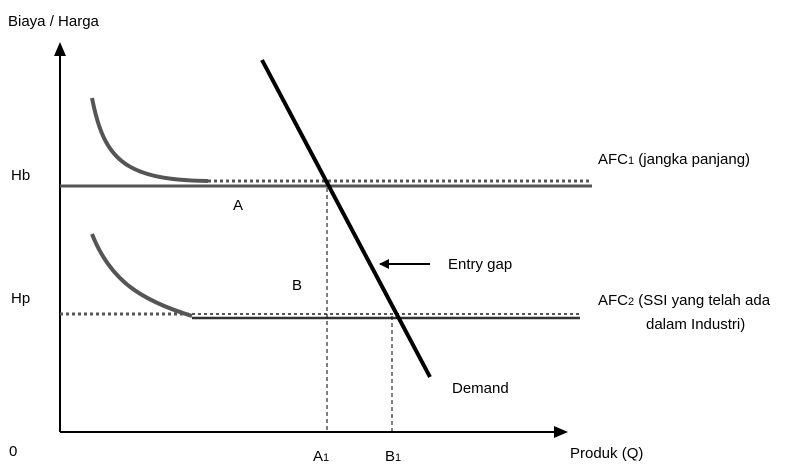  Describe the element at coordinates (20, 298) in the screenshot. I see `hp-label: Hp` at that location.